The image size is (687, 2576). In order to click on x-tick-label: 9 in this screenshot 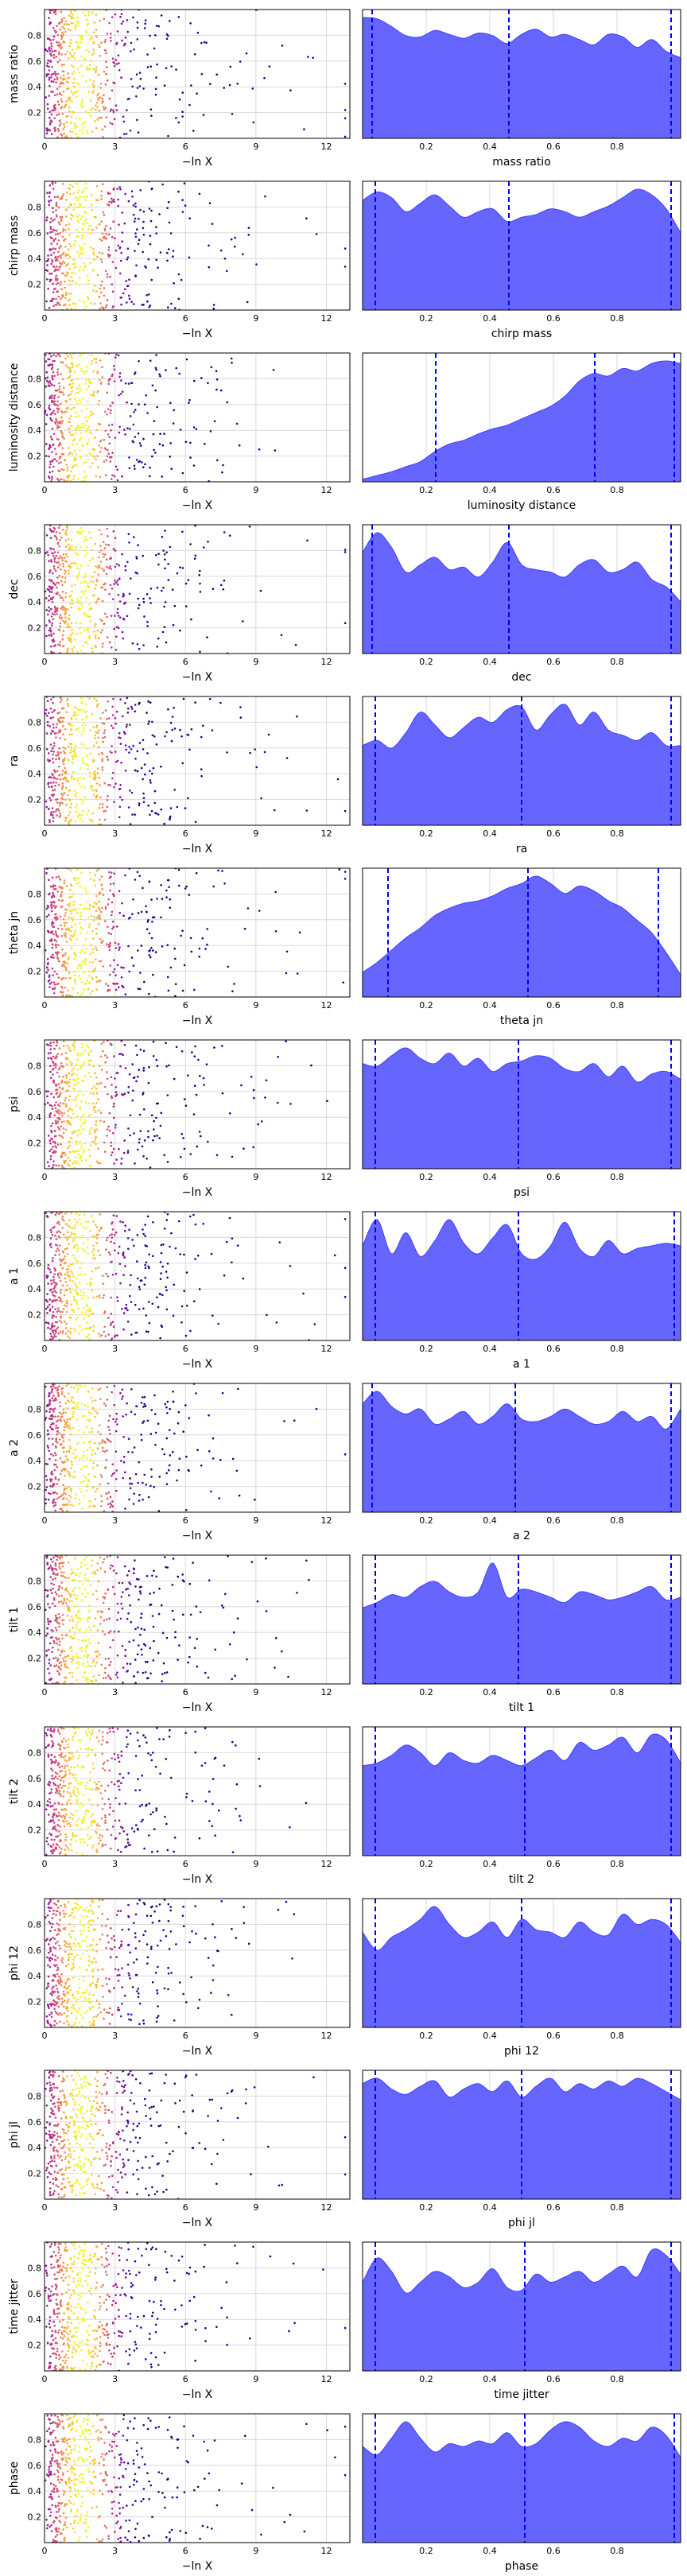, I will do `click(255, 1177)`.